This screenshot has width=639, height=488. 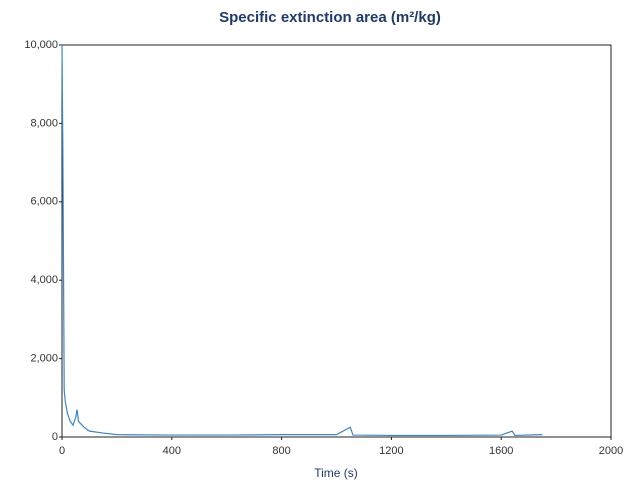 What do you see at coordinates (172, 451) in the screenshot?
I see `x-tick-label: 400` at bounding box center [172, 451].